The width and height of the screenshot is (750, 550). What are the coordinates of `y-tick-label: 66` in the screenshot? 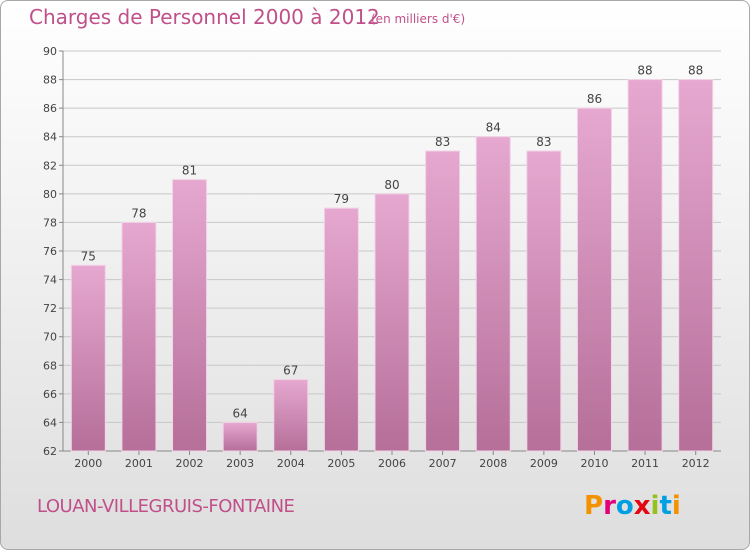 It's located at (50, 394).